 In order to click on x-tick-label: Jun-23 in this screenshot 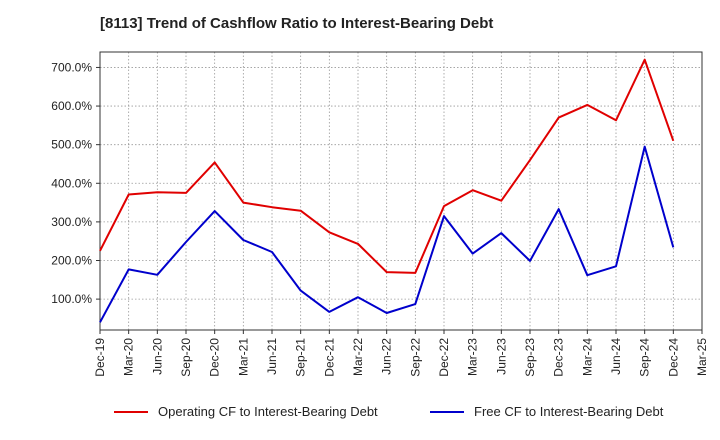, I will do `click(501, 356)`.